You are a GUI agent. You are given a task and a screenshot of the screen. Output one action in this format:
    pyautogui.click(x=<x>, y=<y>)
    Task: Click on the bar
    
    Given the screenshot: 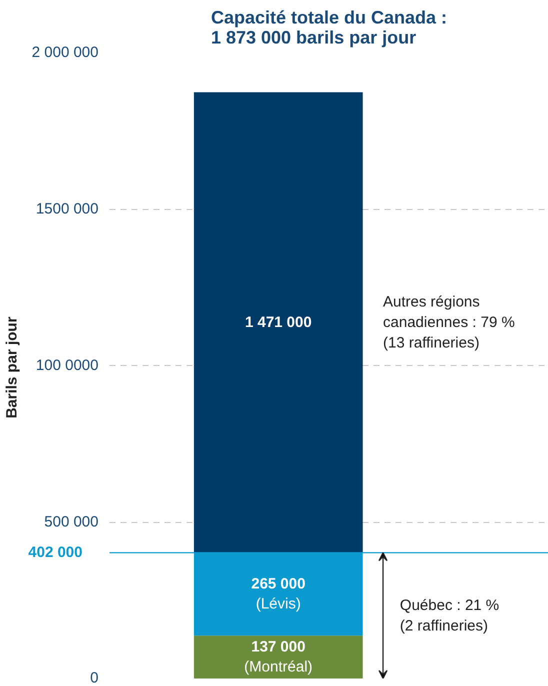 What is the action you would take?
    pyautogui.click(x=278, y=657)
    